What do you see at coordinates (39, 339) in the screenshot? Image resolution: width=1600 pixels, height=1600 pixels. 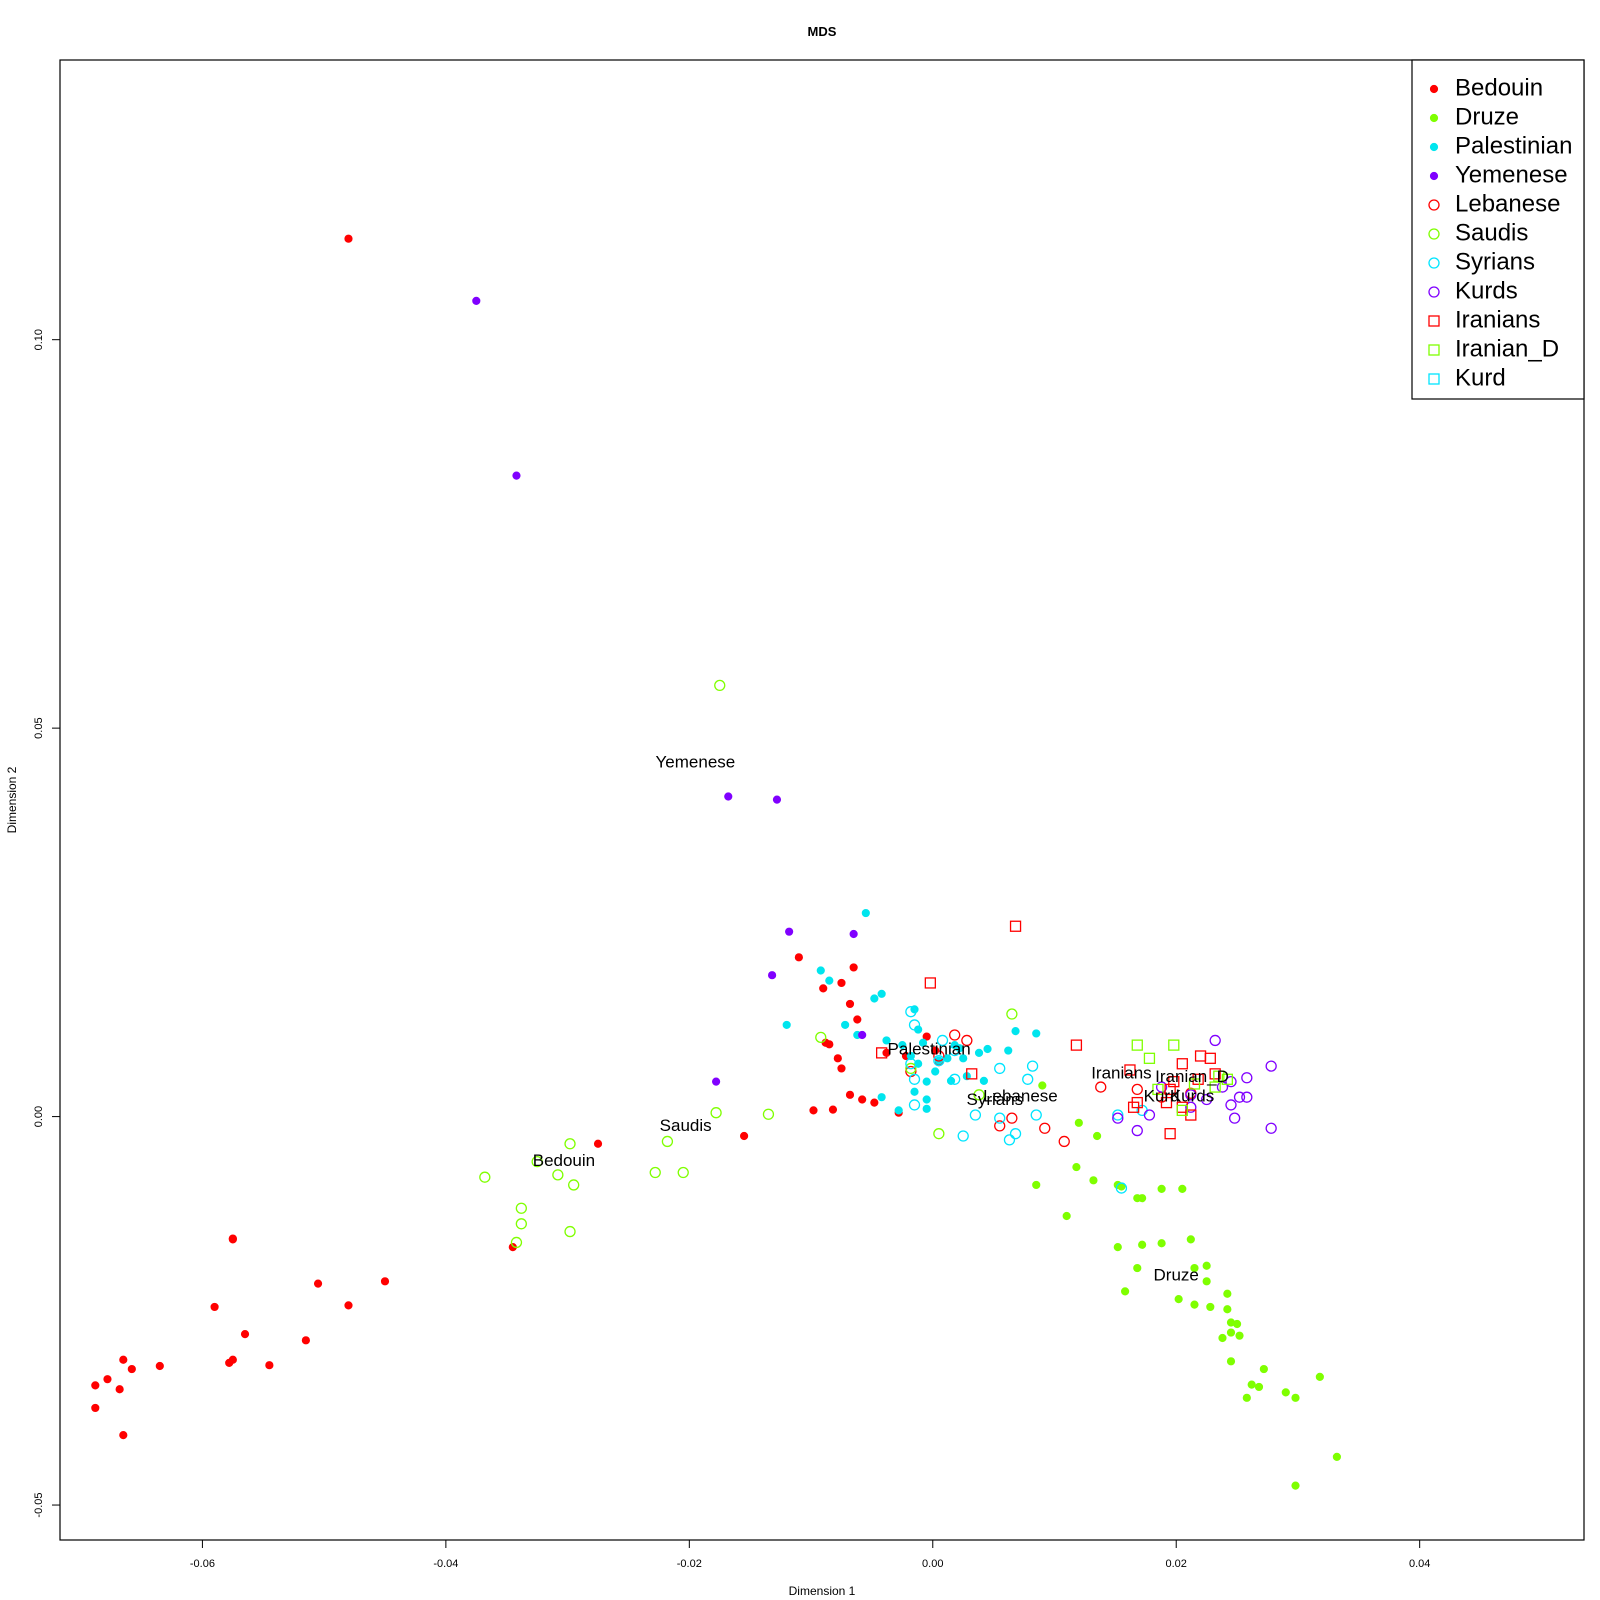 I see `y-tick-label: 0.10` at bounding box center [39, 339].